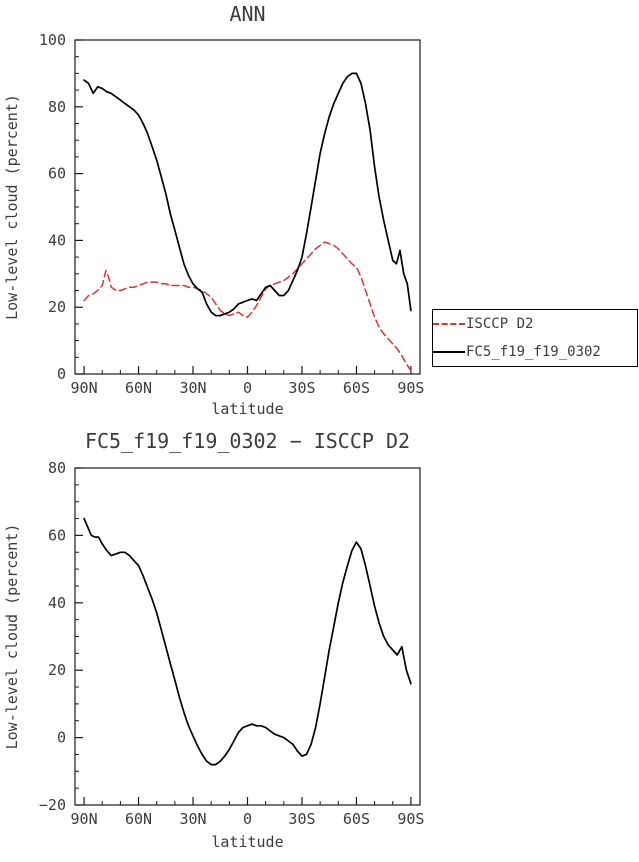 This screenshot has width=639, height=862. I want to click on legend-label-fc5: FC5_f19_f19_0302, so click(533, 352).